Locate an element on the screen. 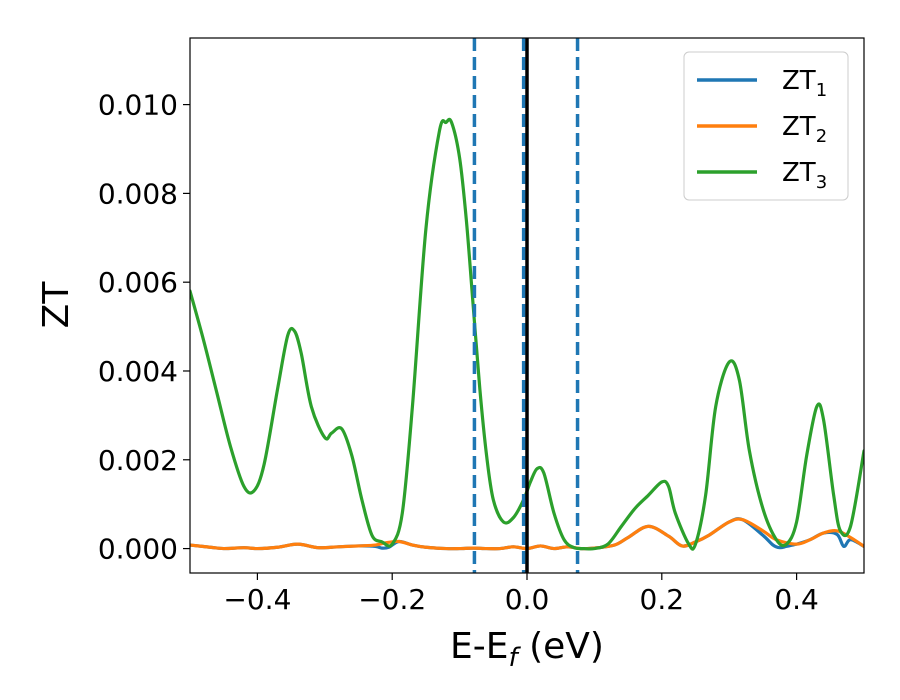  x-tick-label: 0.2 is located at coordinates (662, 599).